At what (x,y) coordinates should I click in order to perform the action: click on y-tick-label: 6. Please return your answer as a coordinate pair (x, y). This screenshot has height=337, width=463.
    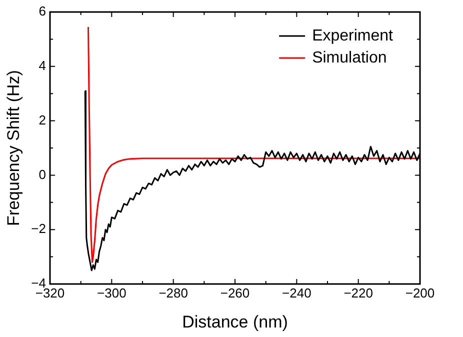
    Looking at the image, I should click on (42, 11).